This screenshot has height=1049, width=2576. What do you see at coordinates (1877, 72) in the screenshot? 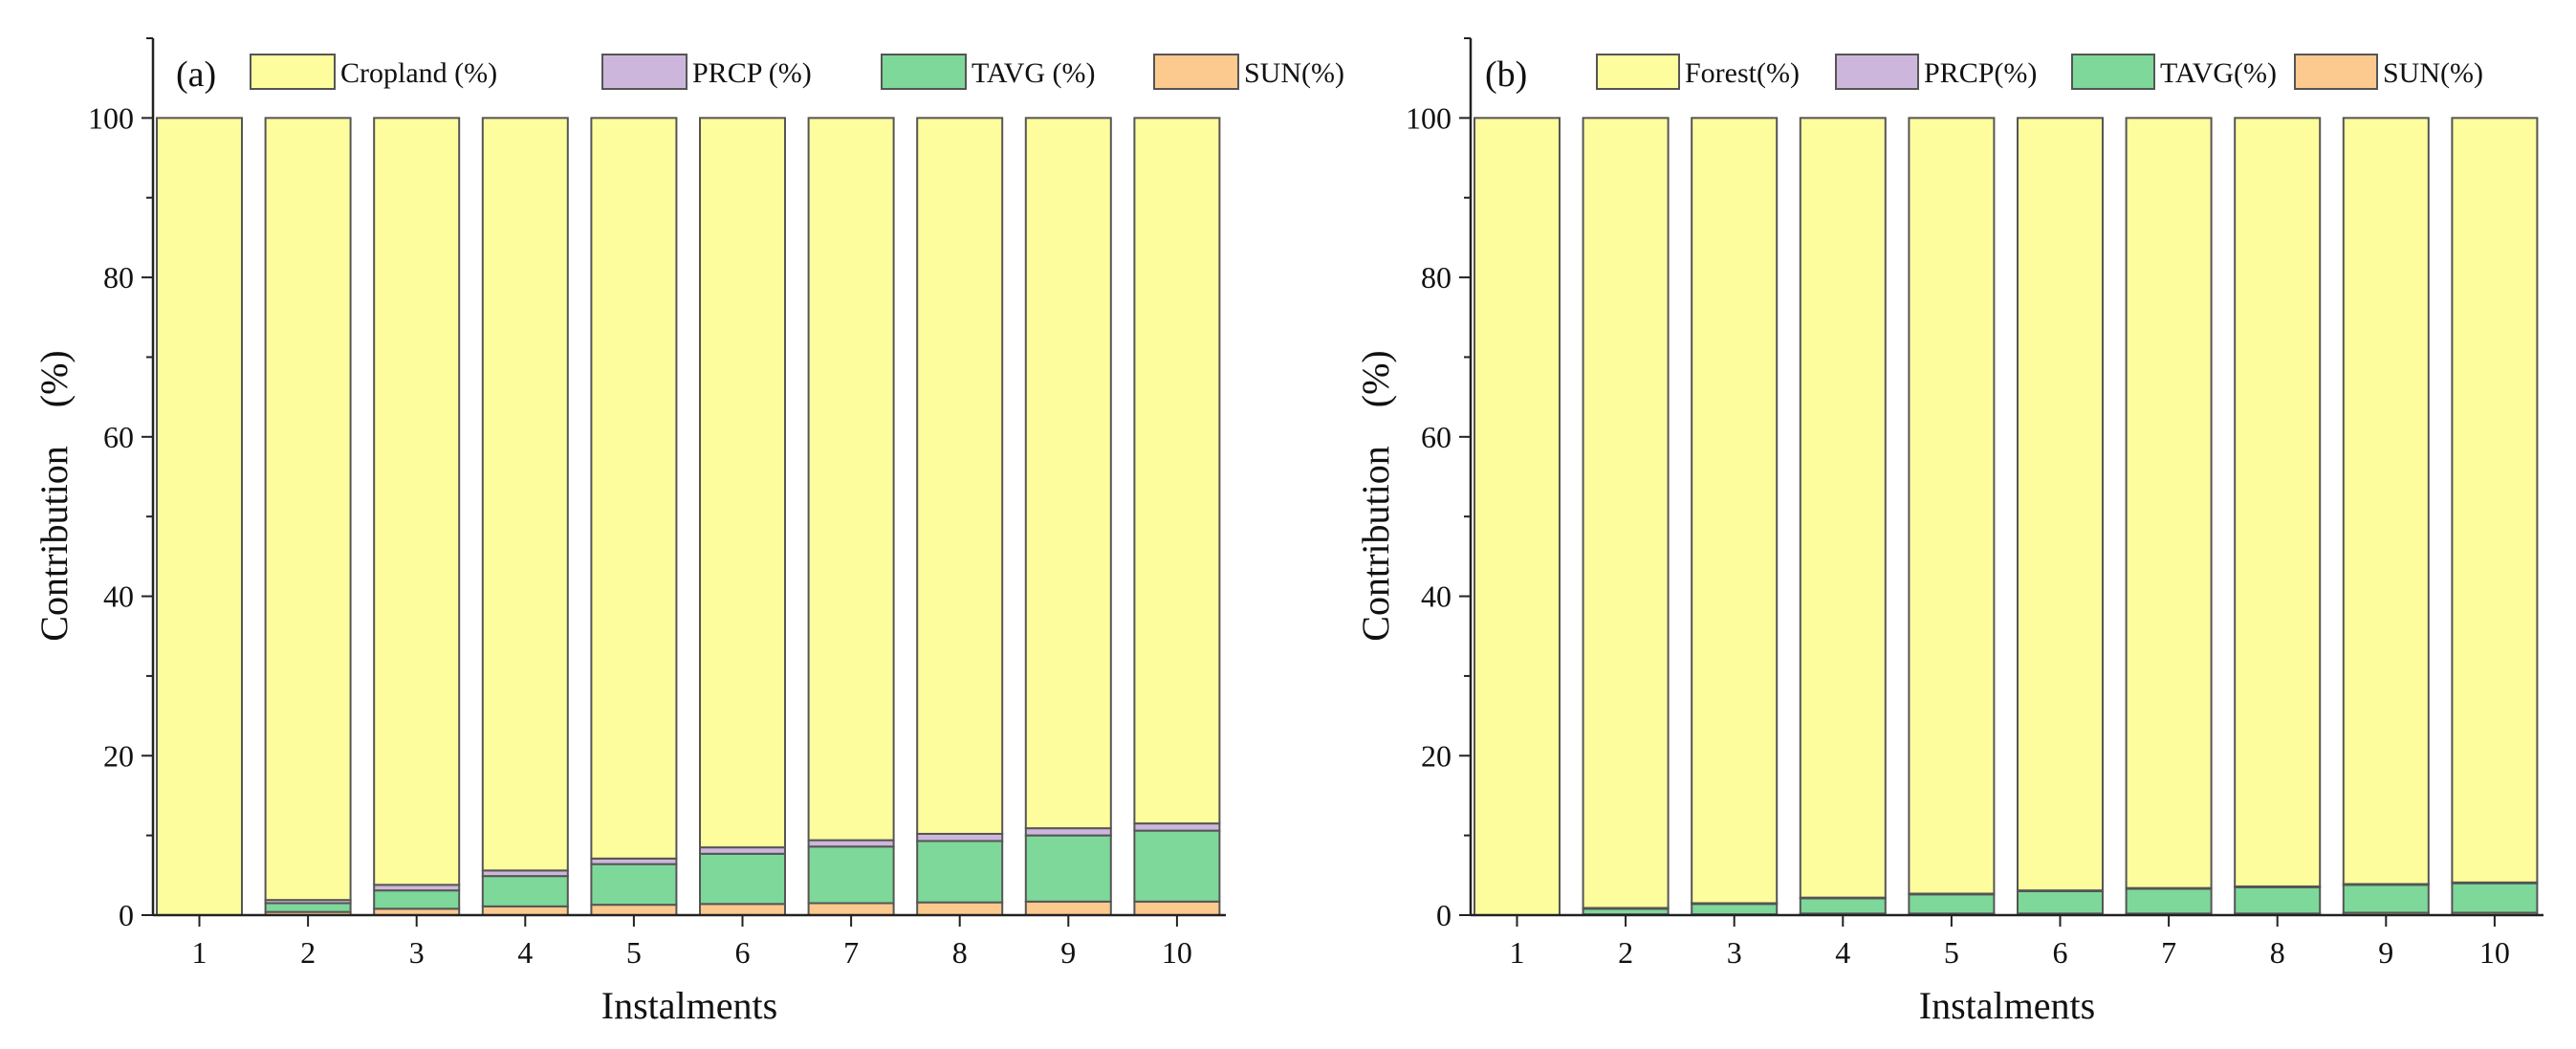
I see `legend-swatch-prcp` at bounding box center [1877, 72].